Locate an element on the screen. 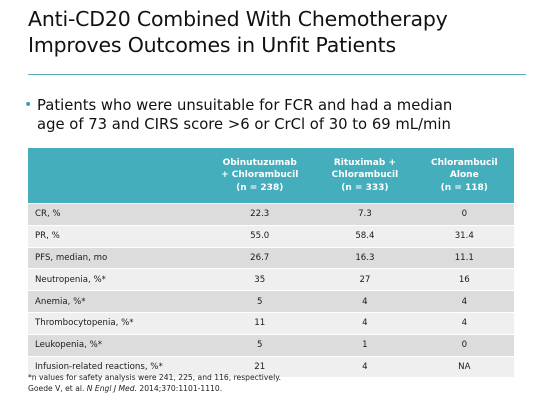 This screenshot has width=540, height=405. table-header-chlorambucil: Chlorambucil Alone (n = 118) is located at coordinates (464, 176).